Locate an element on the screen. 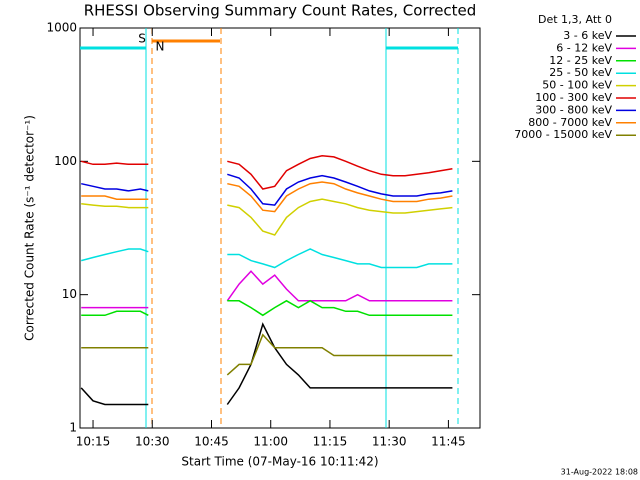 Image resolution: width=640 pixels, height=480 pixels. y-axis-label: Corrected Count Rate (s⁻¹ detector⁻¹) is located at coordinates (30, 228).